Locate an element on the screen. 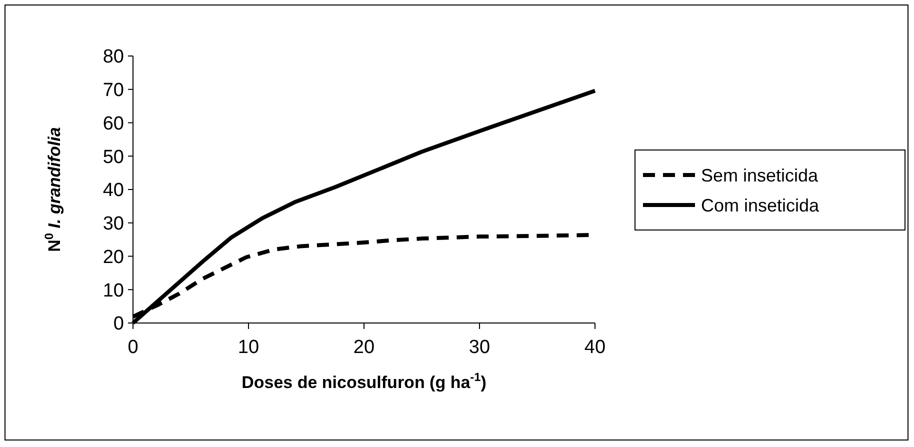 The height and width of the screenshot is (447, 914). legend-label: Com inseticida is located at coordinates (760, 205).